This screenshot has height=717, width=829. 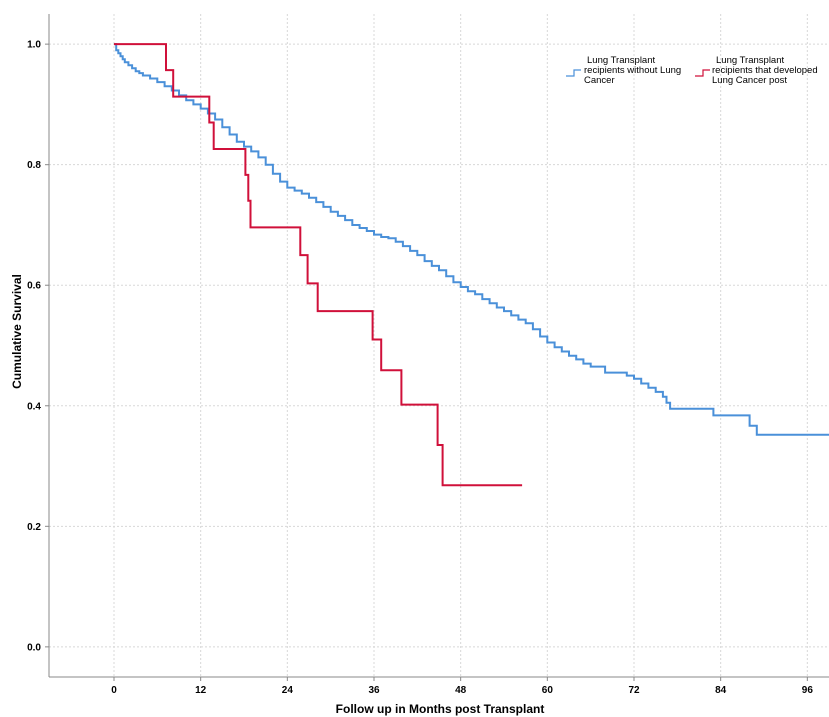 I want to click on x-tick-label: 0, so click(x=114, y=690).